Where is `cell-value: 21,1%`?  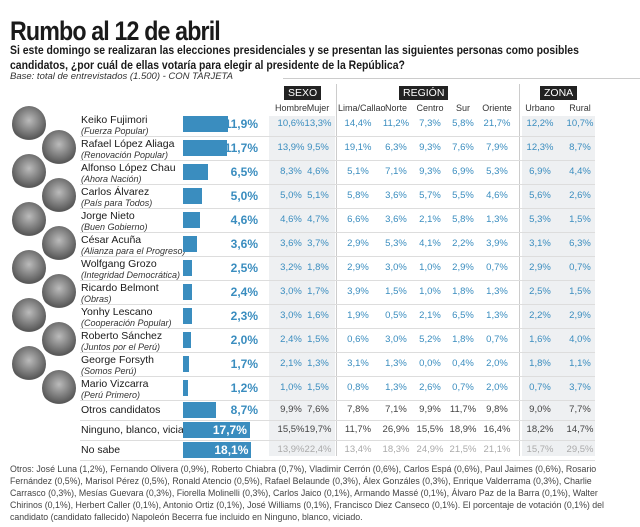 cell-value: 21,1% is located at coordinates (497, 449).